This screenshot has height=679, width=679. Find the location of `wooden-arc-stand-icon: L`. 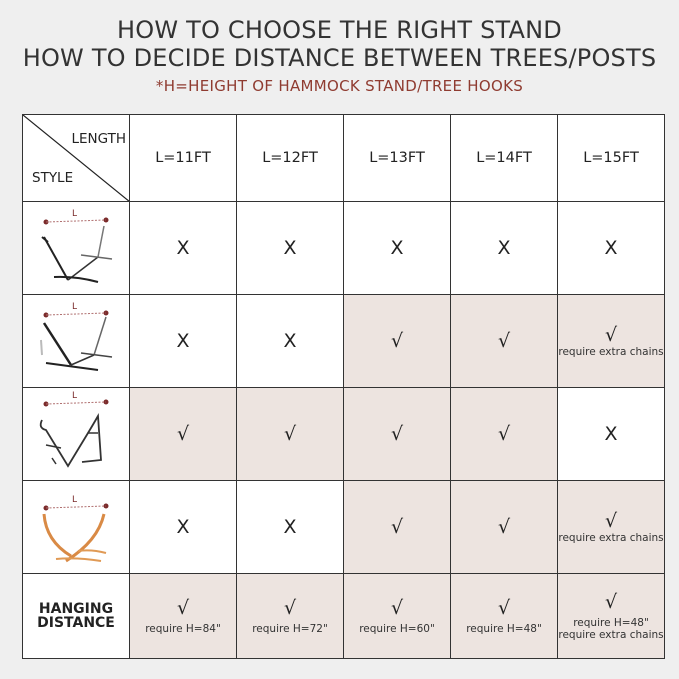

wooden-arc-stand-icon: L is located at coordinates (75, 529).